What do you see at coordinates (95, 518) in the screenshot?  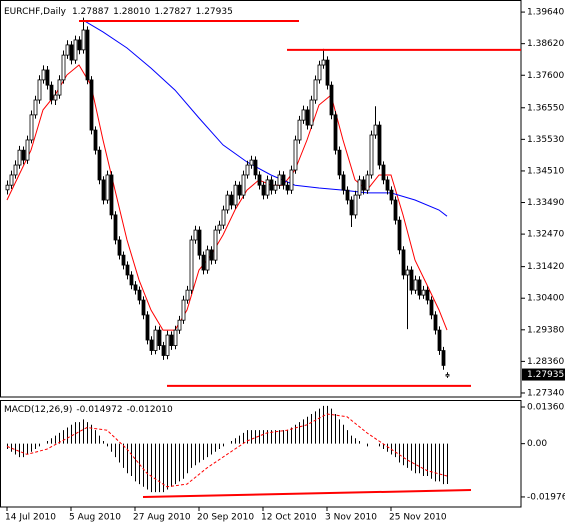 I see `x-tick-label: 5 Aug 2010` at bounding box center [95, 518].